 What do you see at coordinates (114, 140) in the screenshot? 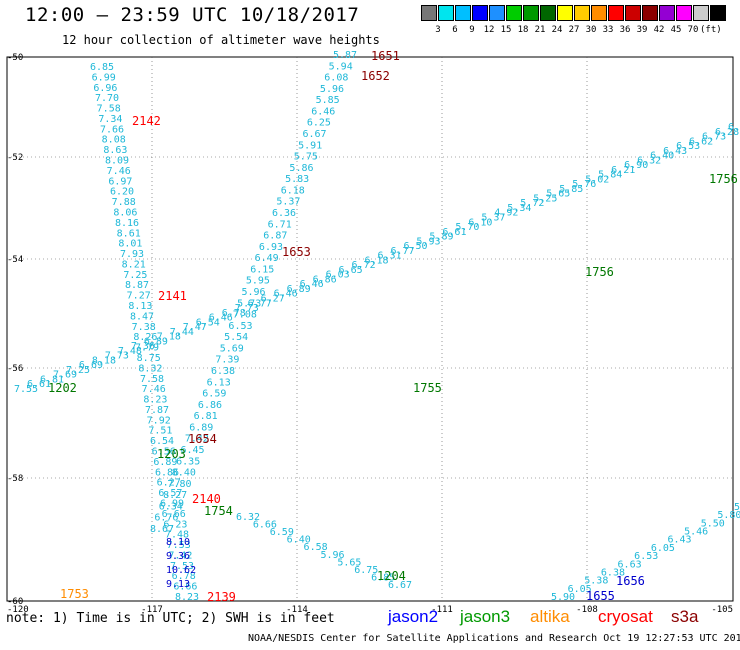
I see `wave-height-value: 8.08` at bounding box center [114, 140].